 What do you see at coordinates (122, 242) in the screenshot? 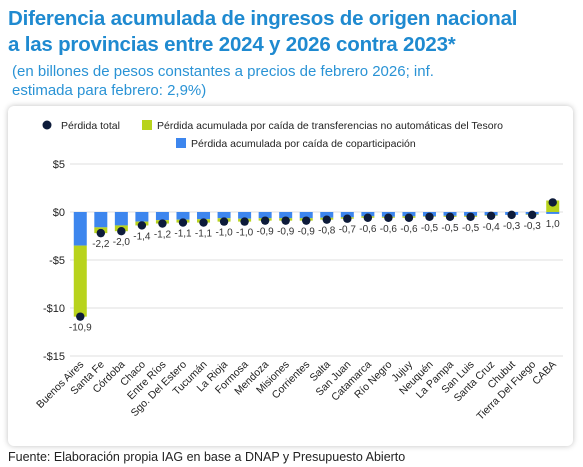
I see `data-label: -2,0` at bounding box center [122, 242].